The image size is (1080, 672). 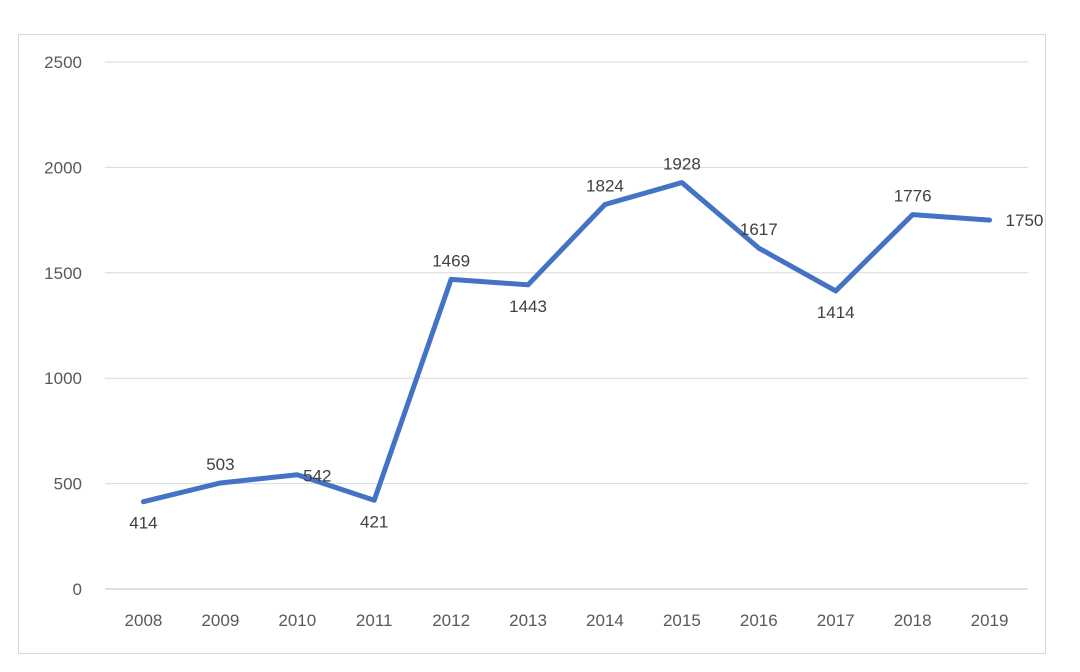 What do you see at coordinates (990, 620) in the screenshot?
I see `x-tick-label: 2019` at bounding box center [990, 620].